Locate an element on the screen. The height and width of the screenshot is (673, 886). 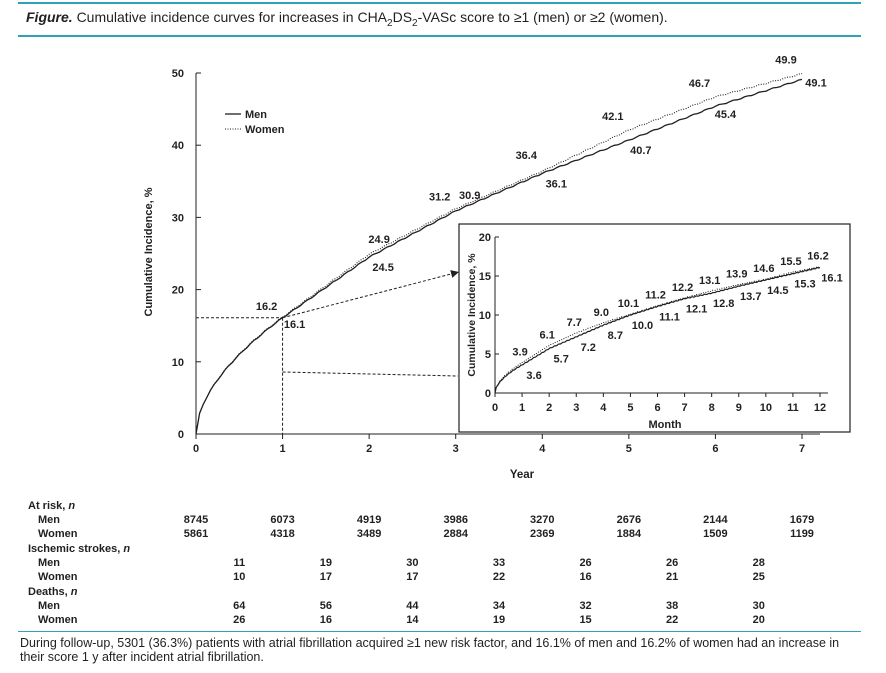
inset-x-tick-label: 8 is located at coordinates (712, 408).